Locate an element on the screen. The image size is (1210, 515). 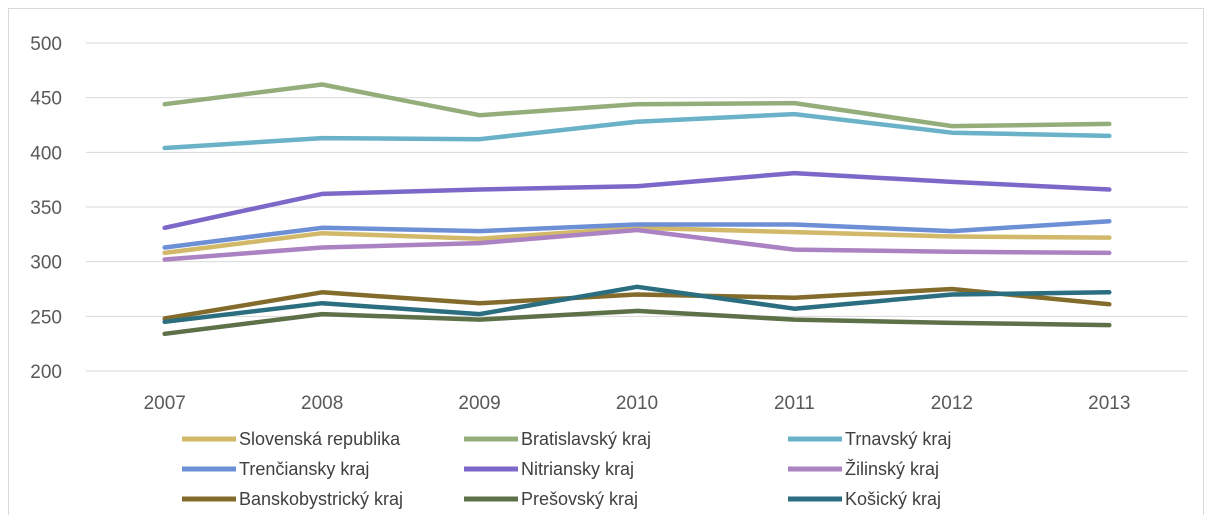
x-tick-label: 2007 is located at coordinates (165, 403).